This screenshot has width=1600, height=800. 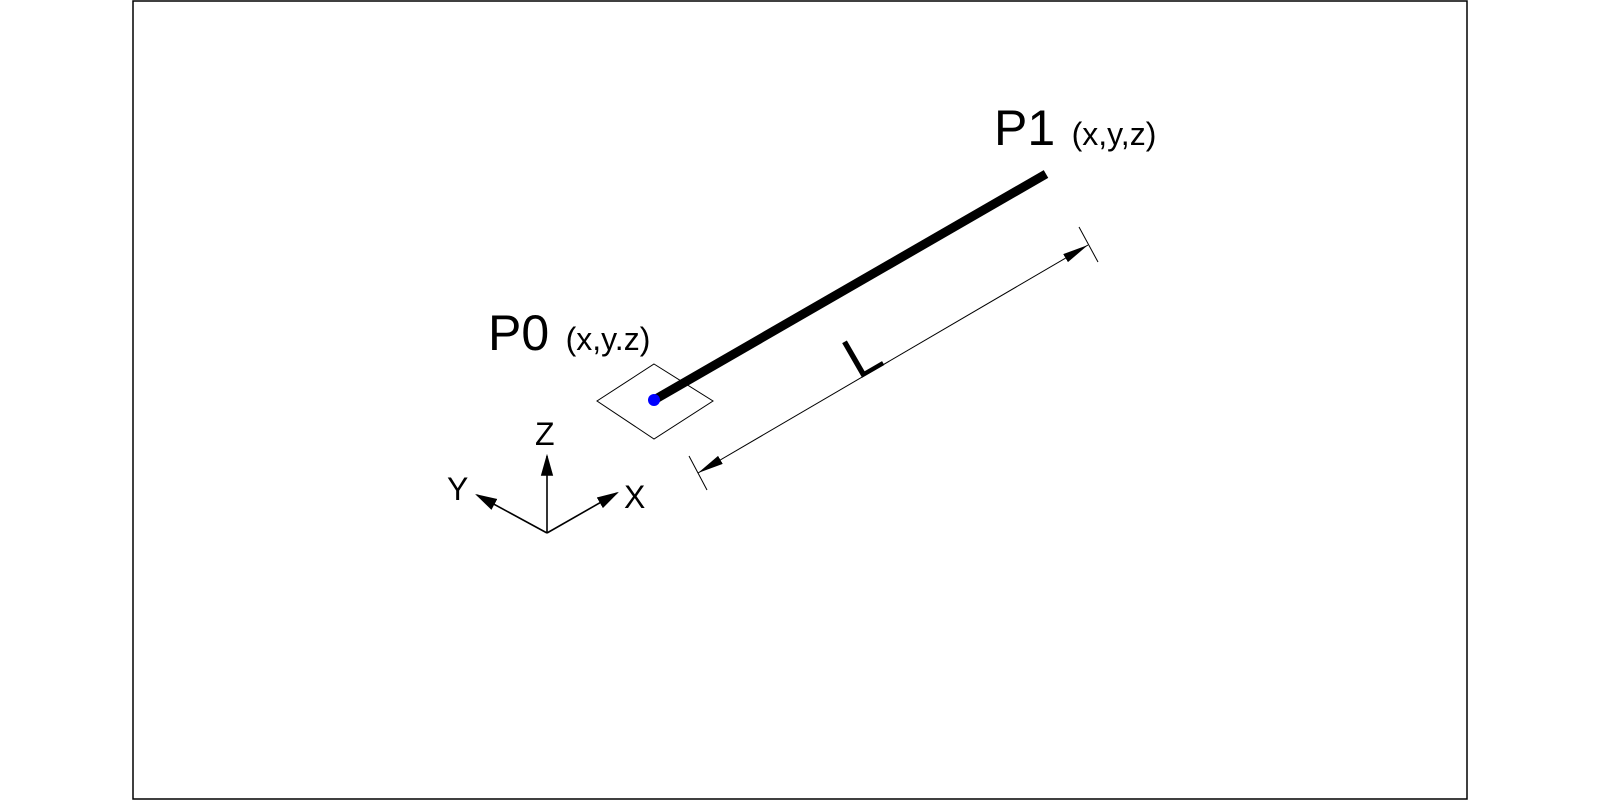 What do you see at coordinates (511, 513) in the screenshot?
I see `y-axis-arrow` at bounding box center [511, 513].